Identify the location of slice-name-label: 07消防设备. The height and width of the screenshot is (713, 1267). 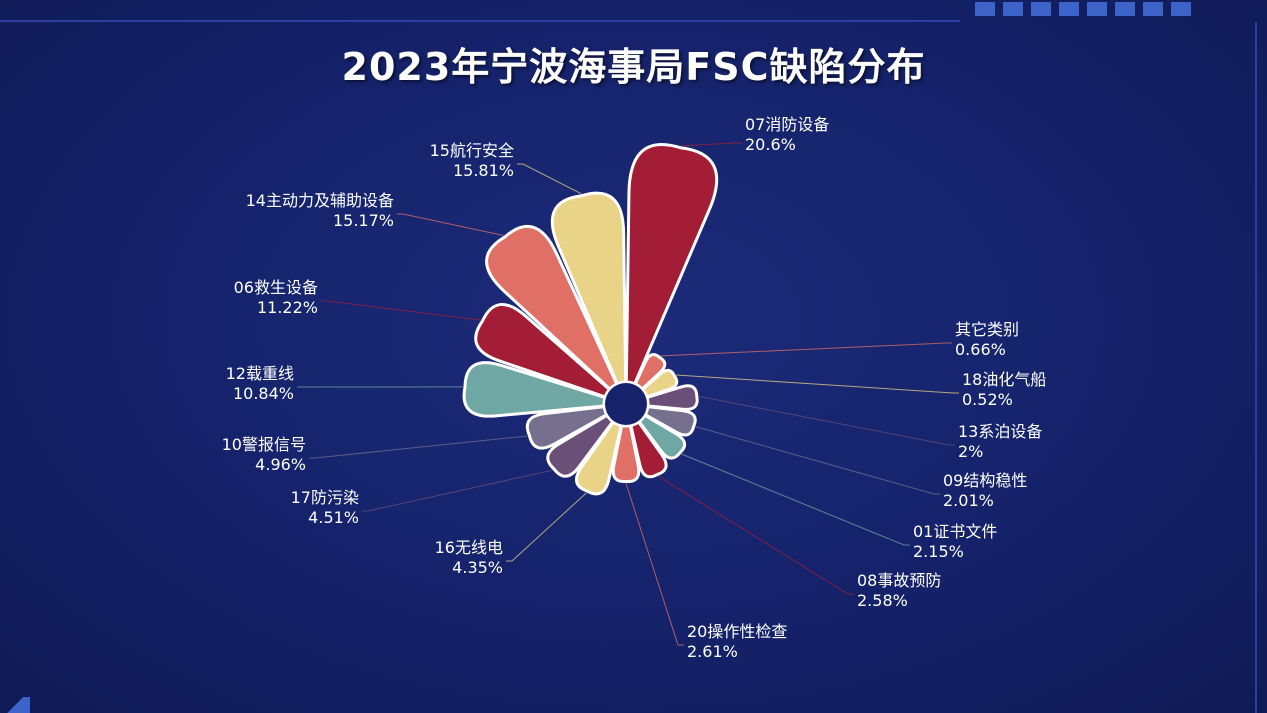
(787, 124).